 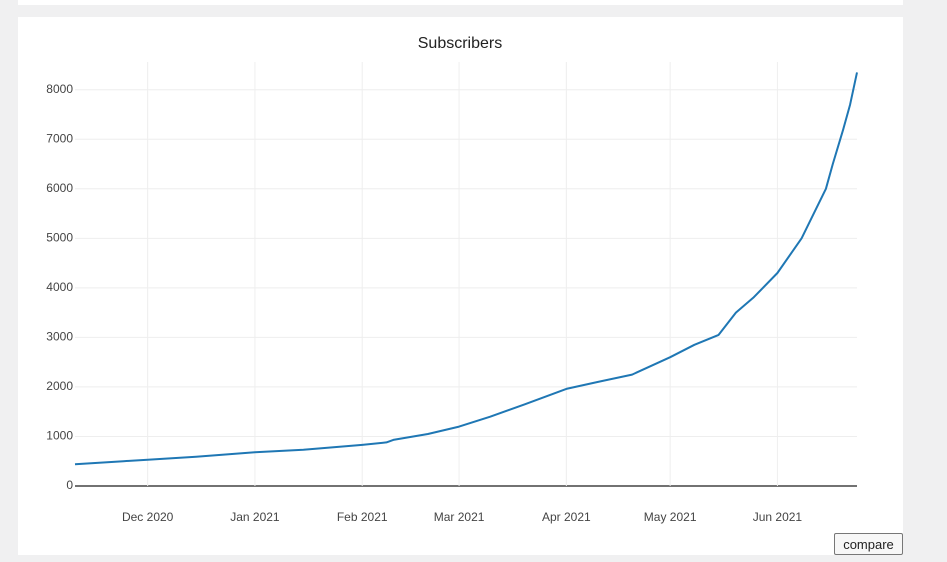 What do you see at coordinates (59, 238) in the screenshot?
I see `y-tick-label: 5000` at bounding box center [59, 238].